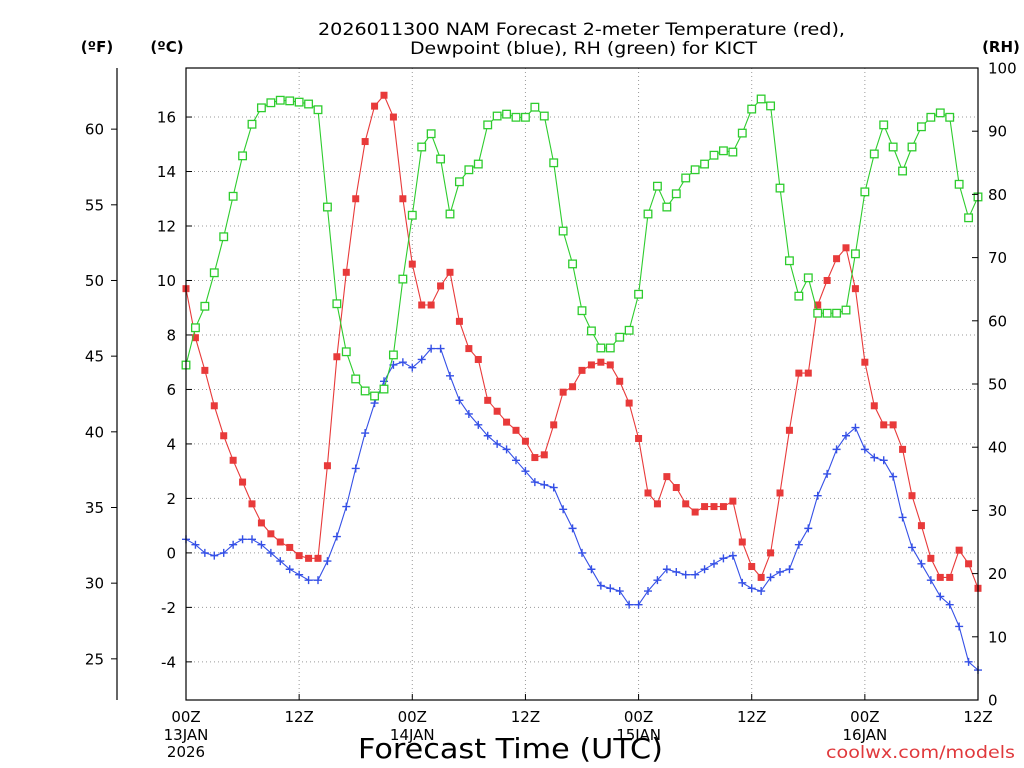 The image size is (1024, 768). I want to click on x-date-label: 15JAN, so click(638, 735).